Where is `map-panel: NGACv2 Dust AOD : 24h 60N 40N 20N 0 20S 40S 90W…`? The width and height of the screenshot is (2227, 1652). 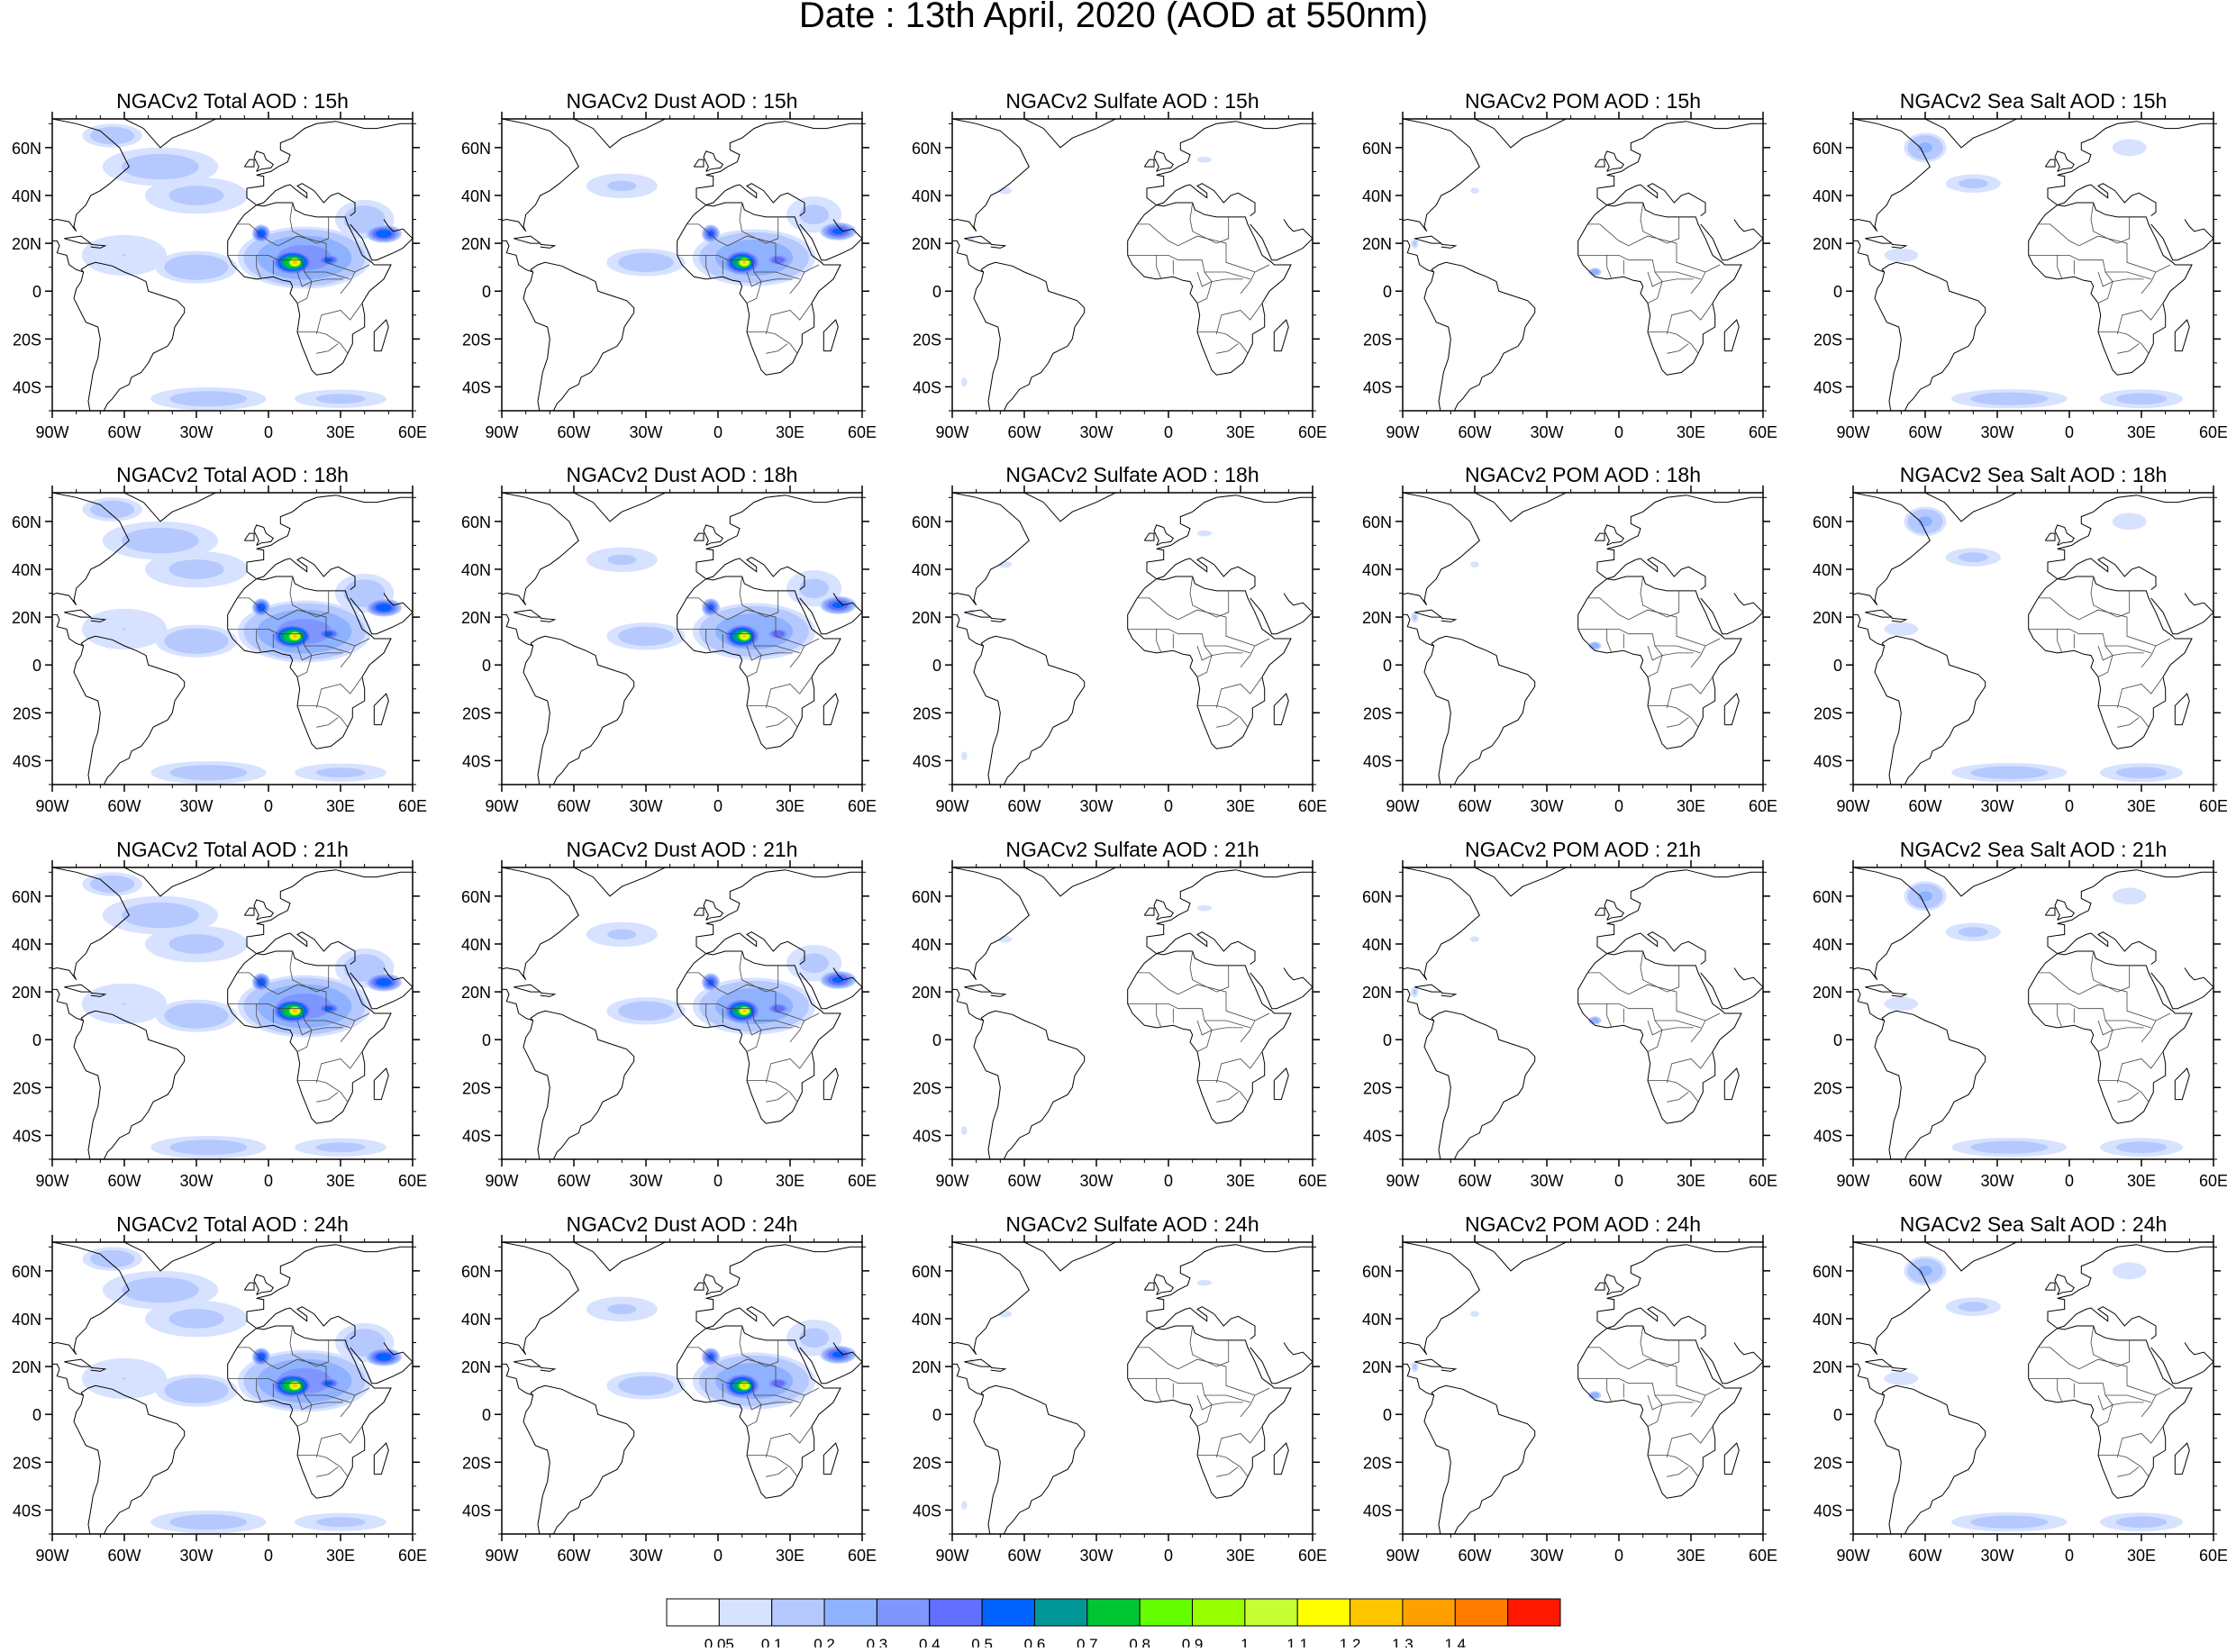 map-panel: NGACv2 Dust AOD : 24h 60N 40N 20N 0 20S 40S 90W… is located at coordinates (669, 1388).